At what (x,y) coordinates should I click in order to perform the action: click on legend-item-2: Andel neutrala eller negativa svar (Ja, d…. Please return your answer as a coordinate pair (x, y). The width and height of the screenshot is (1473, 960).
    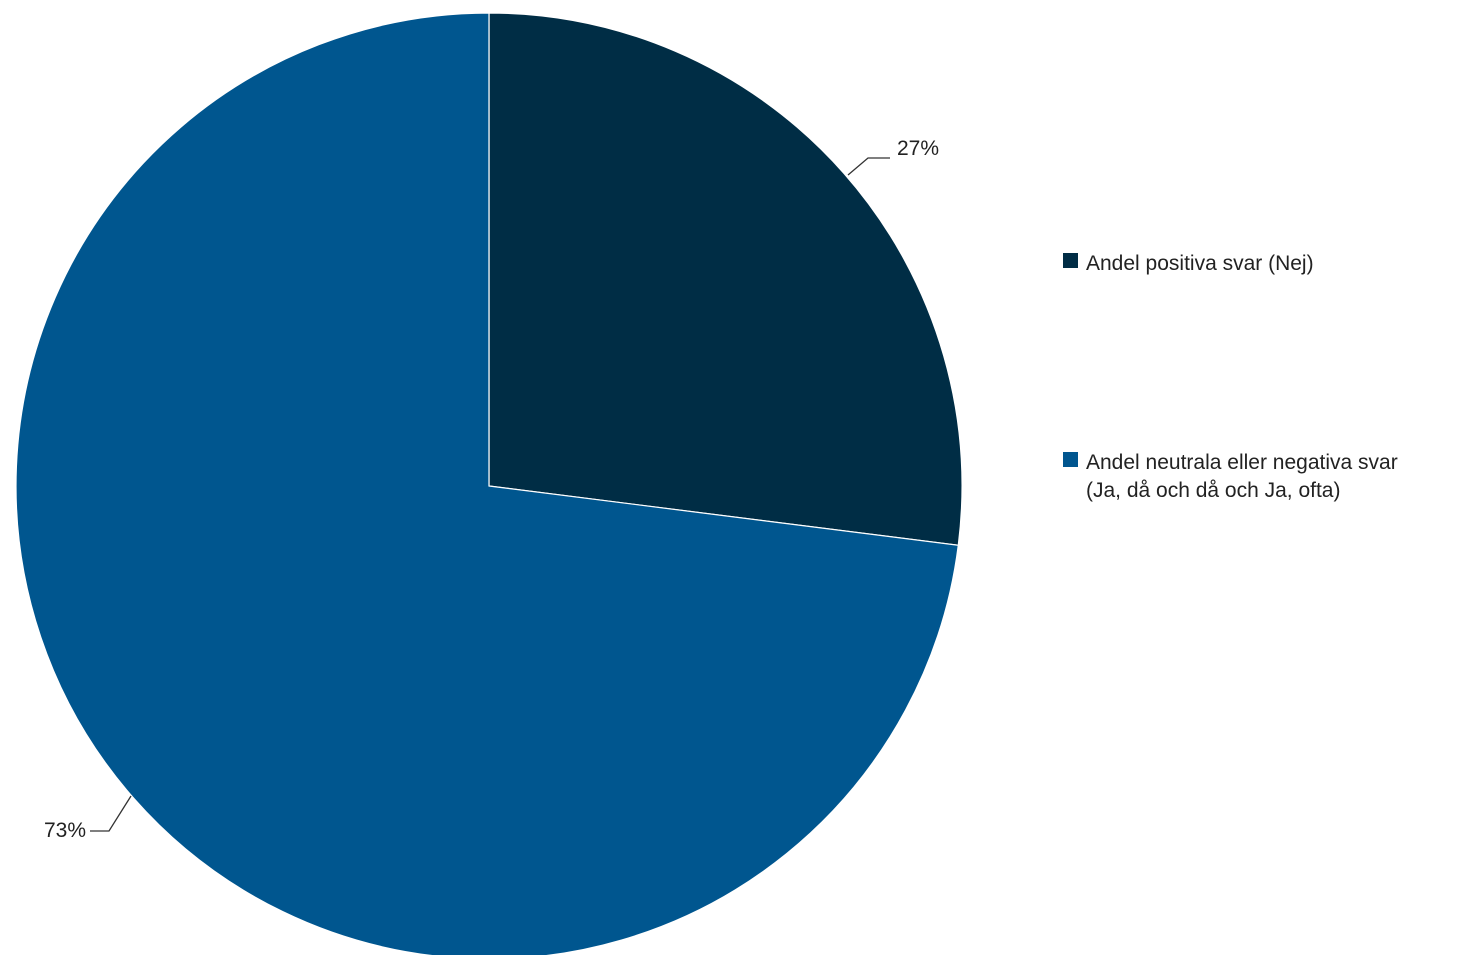
    Looking at the image, I should click on (1230, 476).